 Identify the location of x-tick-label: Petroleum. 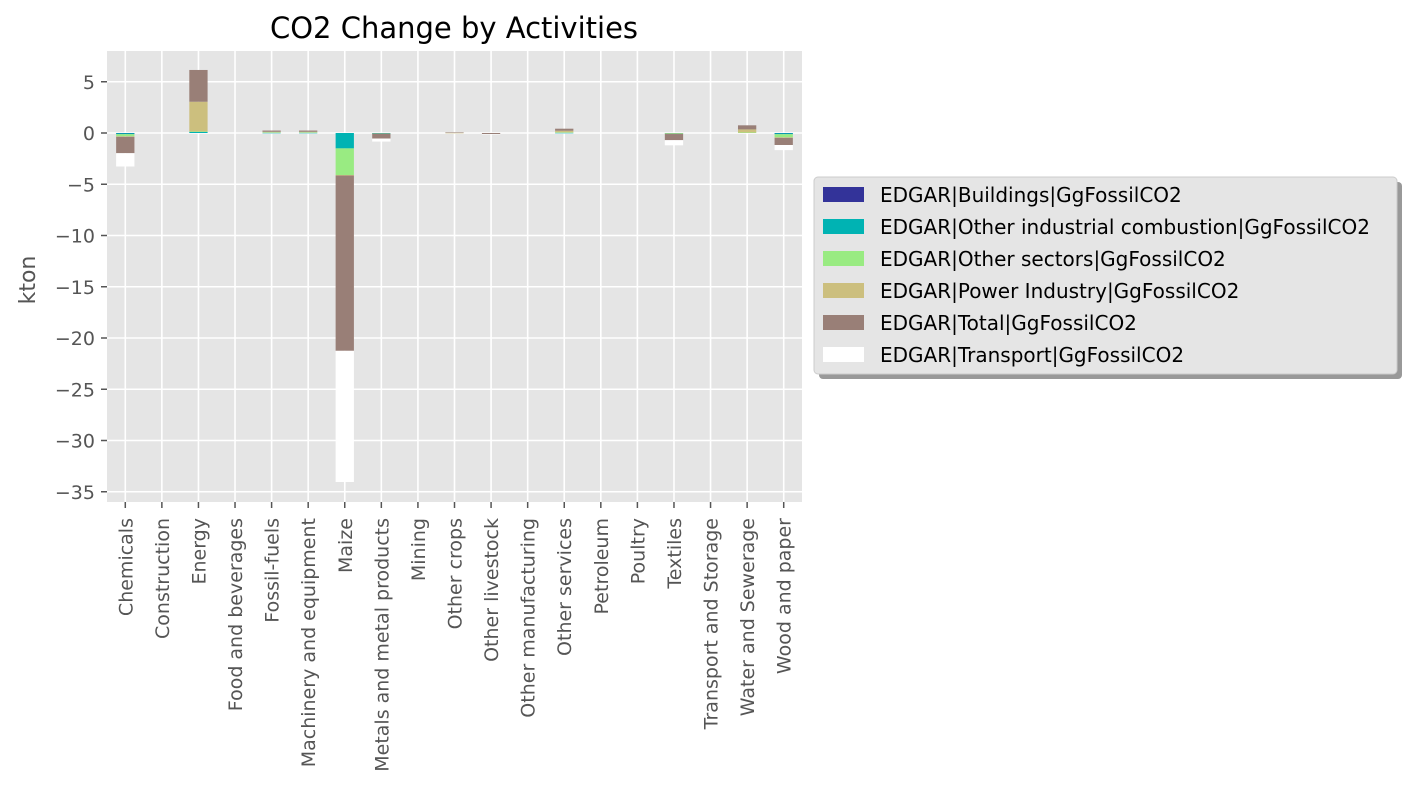
(602, 566).